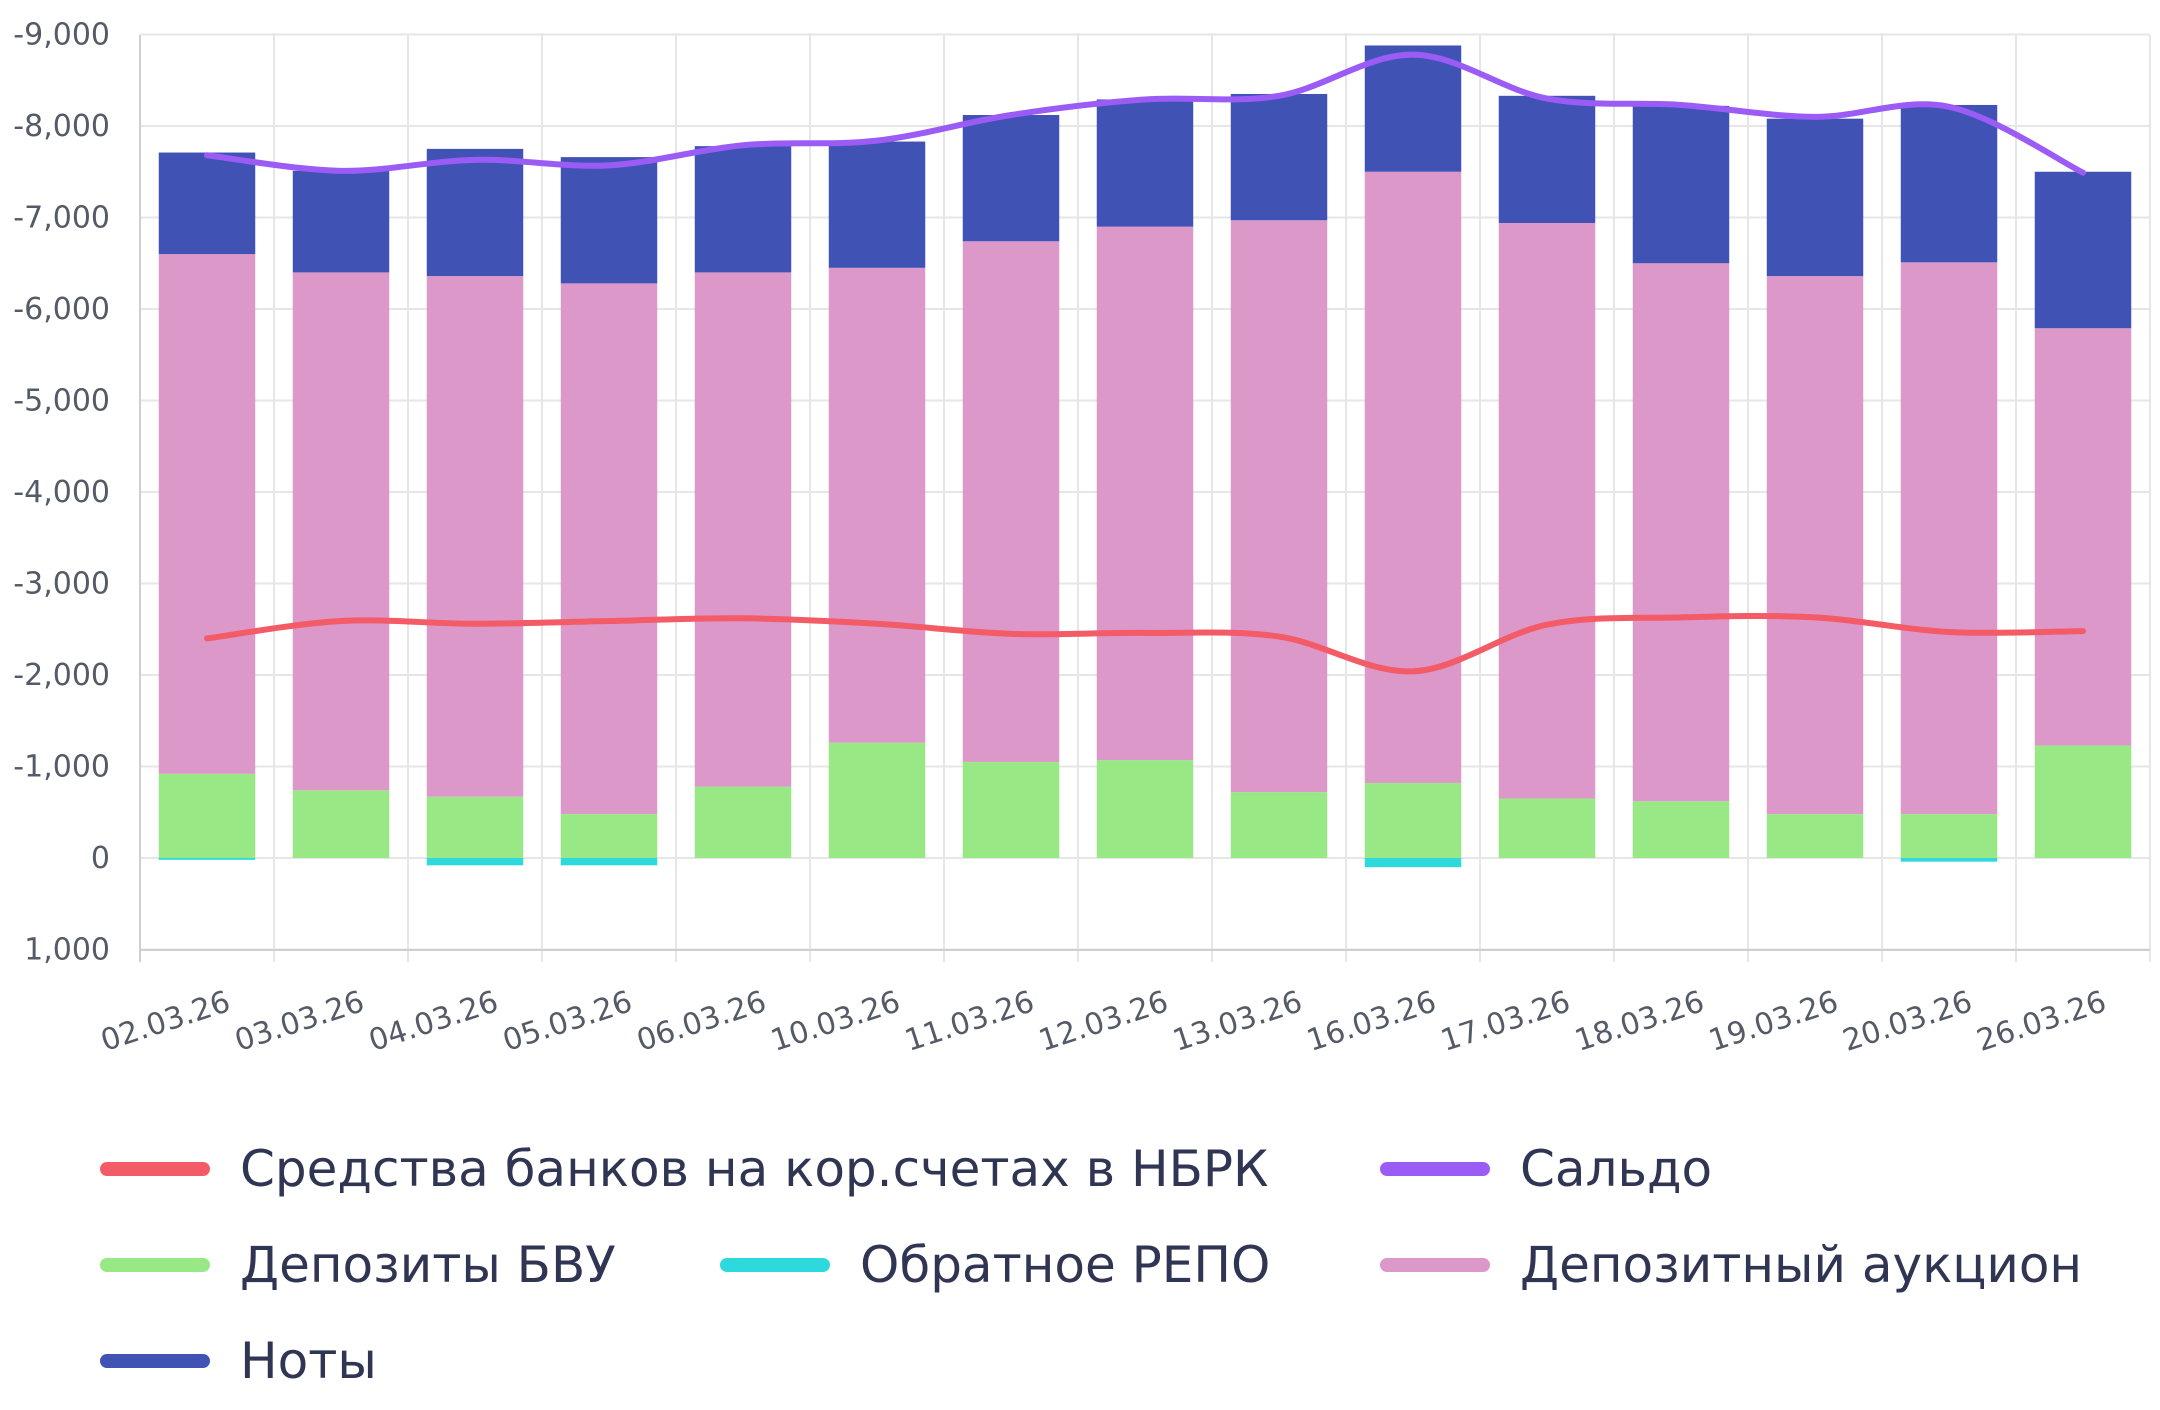 The height and width of the screenshot is (1410, 2160). I want to click on y-tick-label: -5,000, so click(61, 401).